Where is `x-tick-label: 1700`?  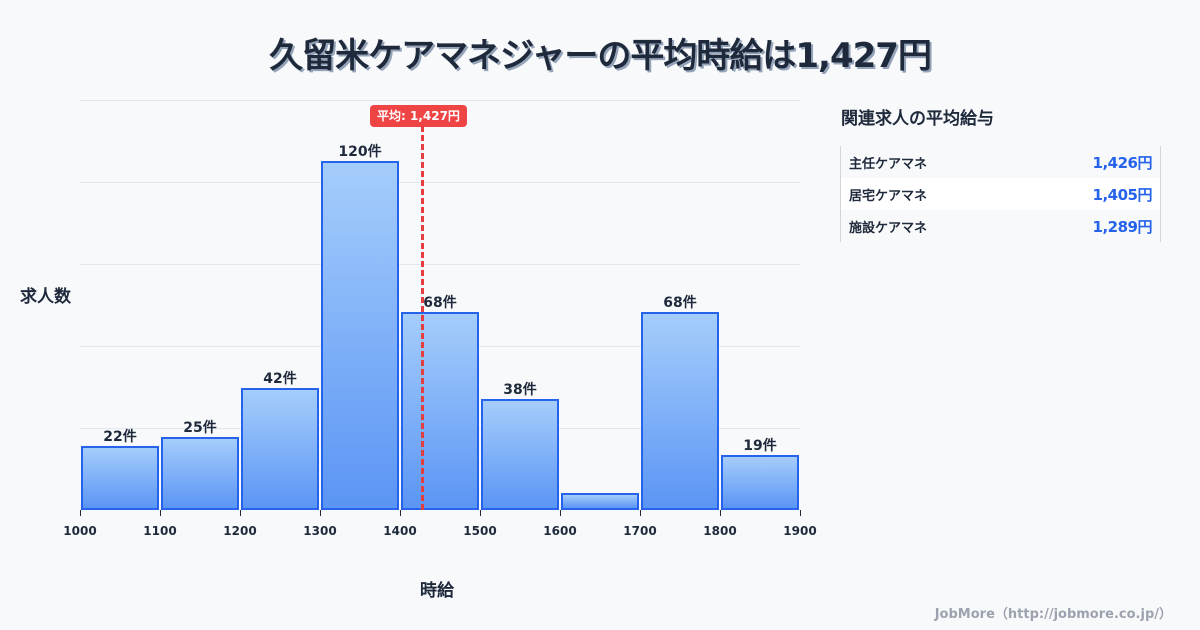 x-tick-label: 1700 is located at coordinates (640, 531).